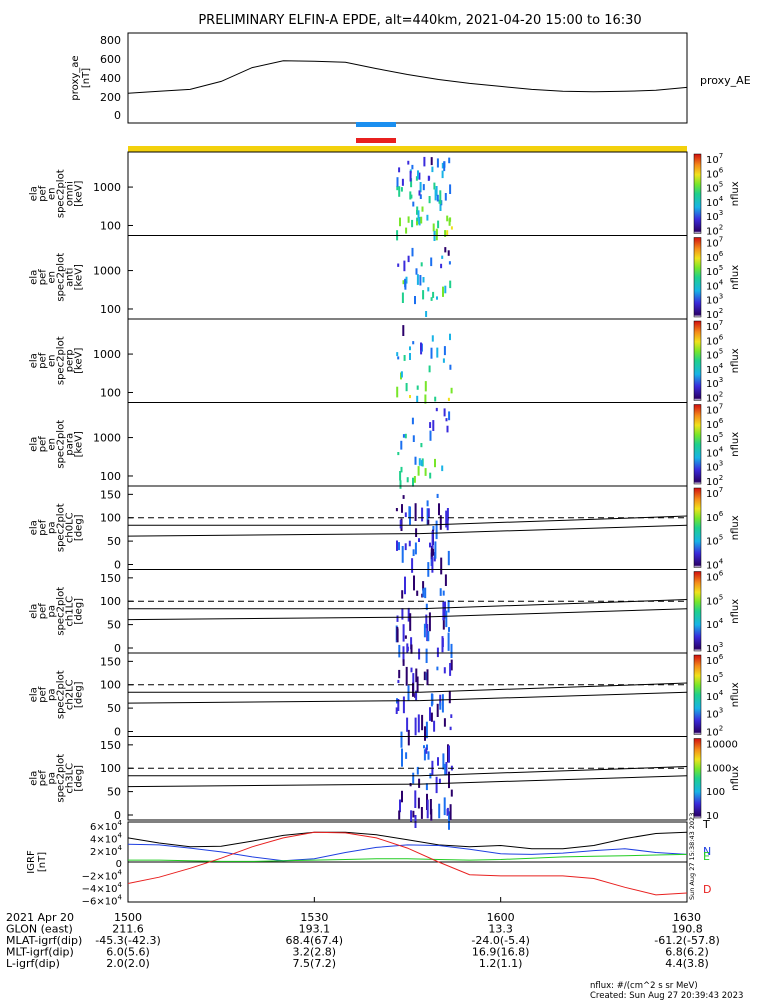  What do you see at coordinates (106, 826) in the screenshot?
I see `igrf-ytick: 6×10⁴` at bounding box center [106, 826].